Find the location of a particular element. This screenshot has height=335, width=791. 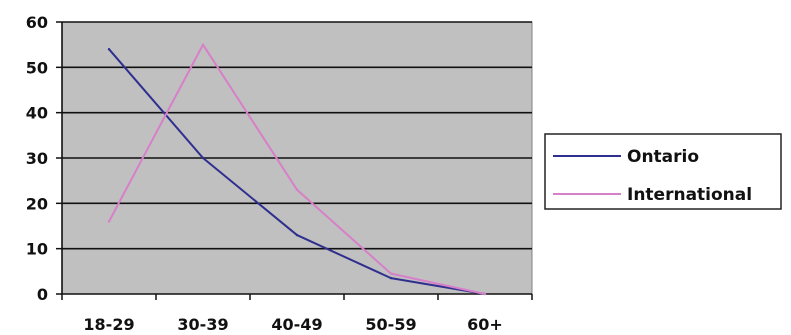

x-tick-label: 60+ is located at coordinates (485, 324).